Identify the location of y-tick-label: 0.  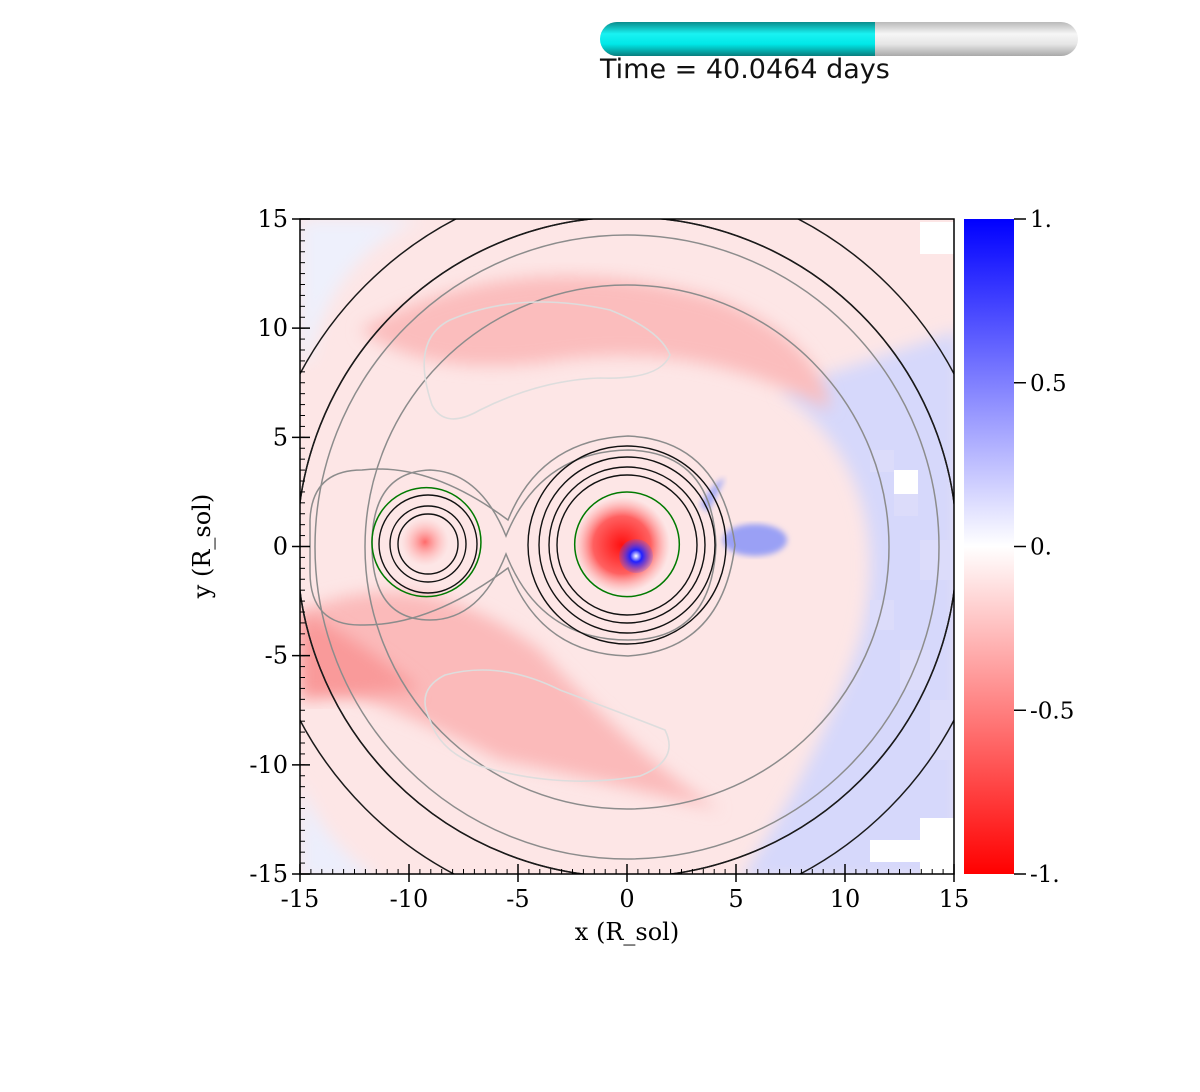
(280, 547).